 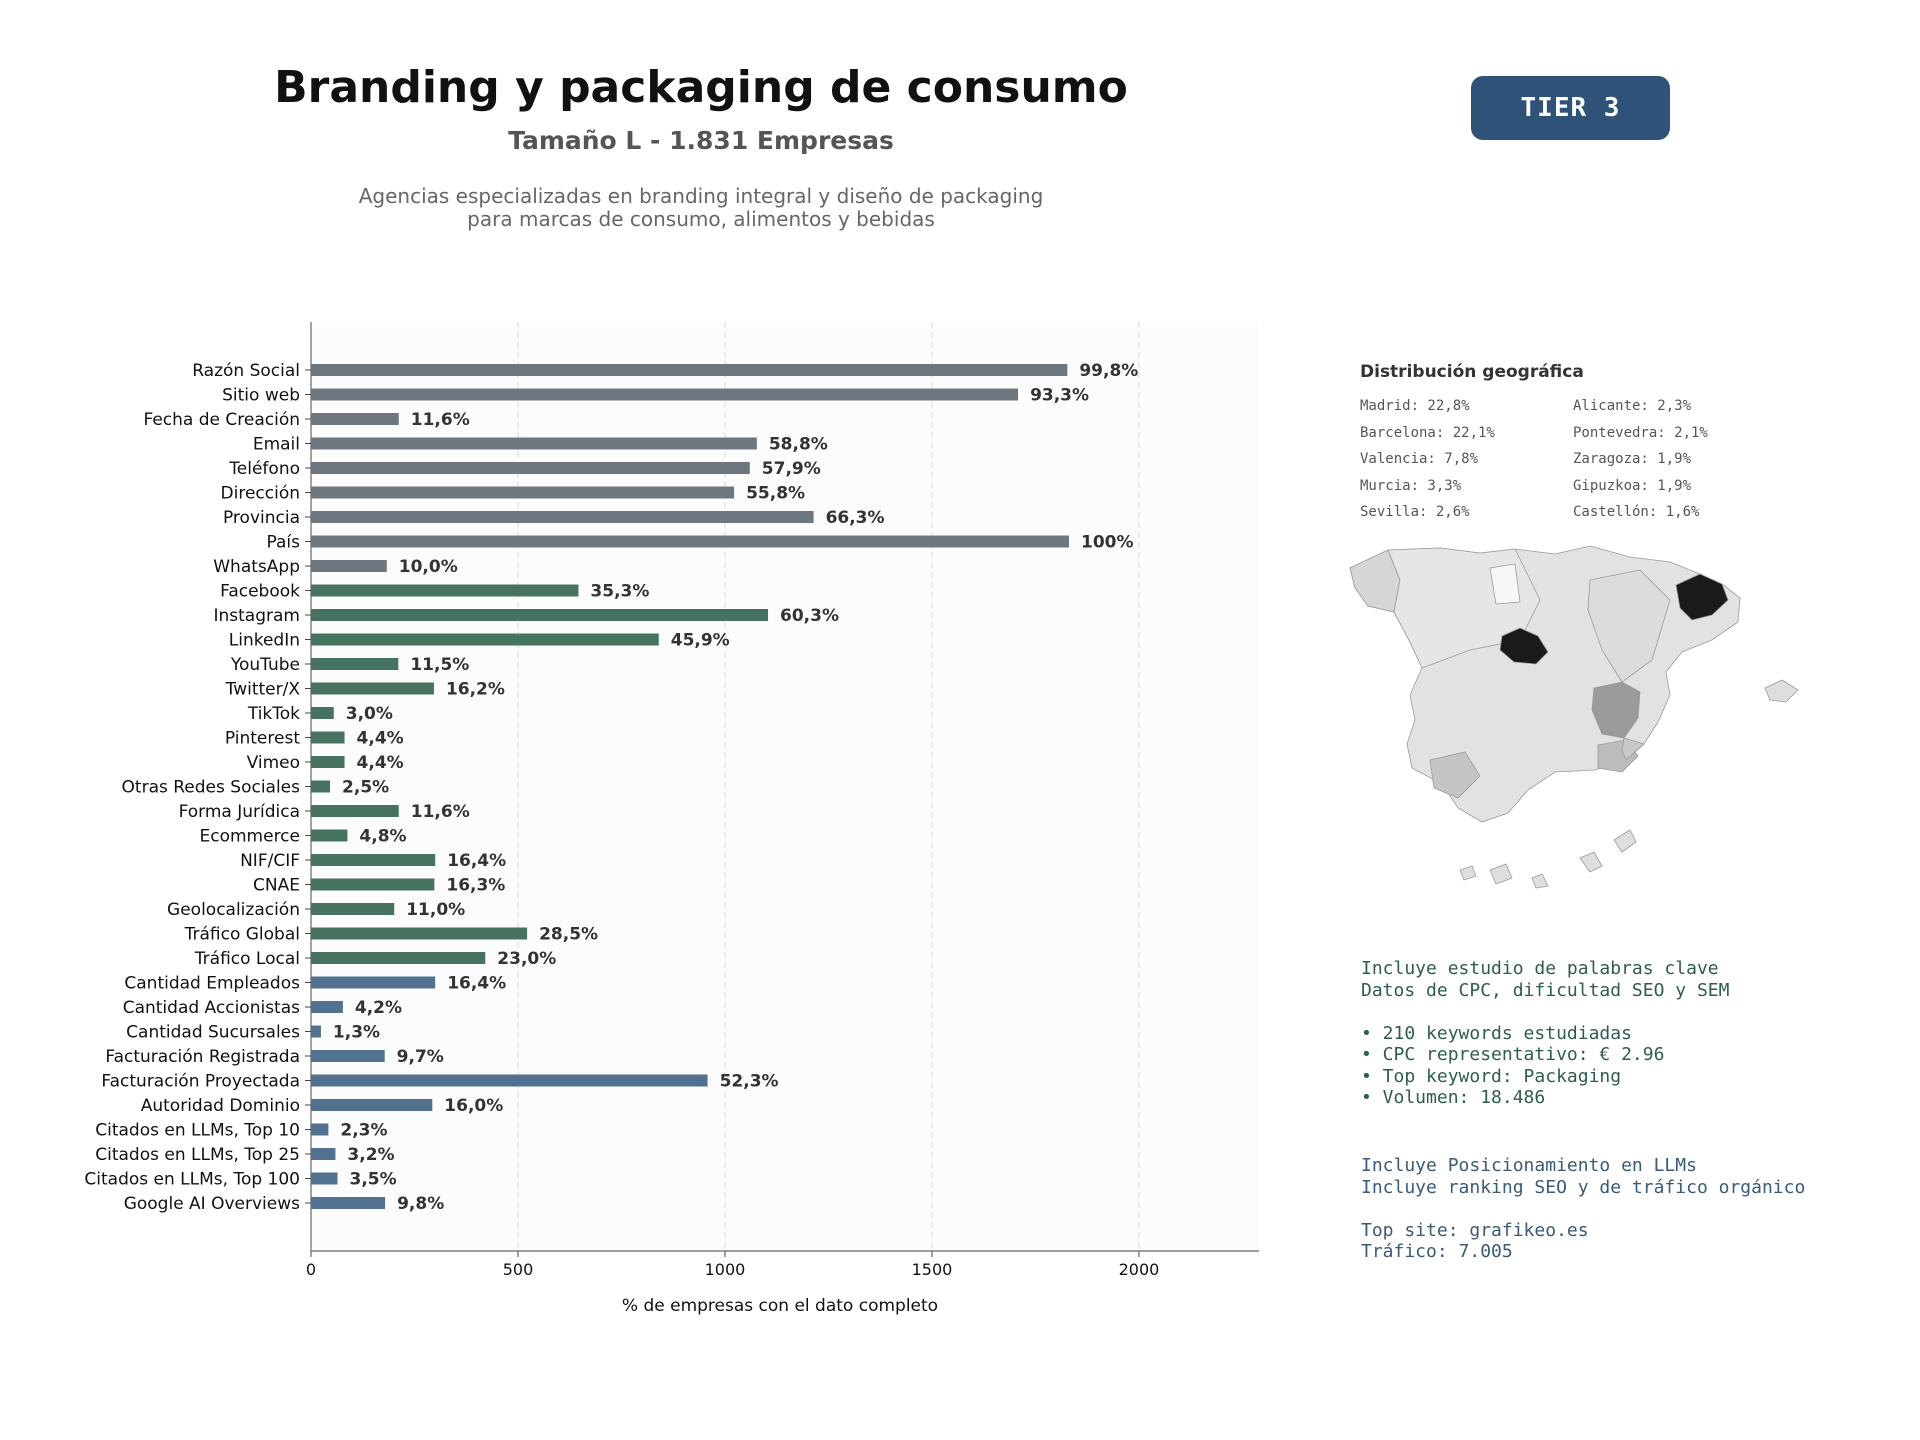 I want to click on bar-value-label: 58,8%, so click(x=798, y=445).